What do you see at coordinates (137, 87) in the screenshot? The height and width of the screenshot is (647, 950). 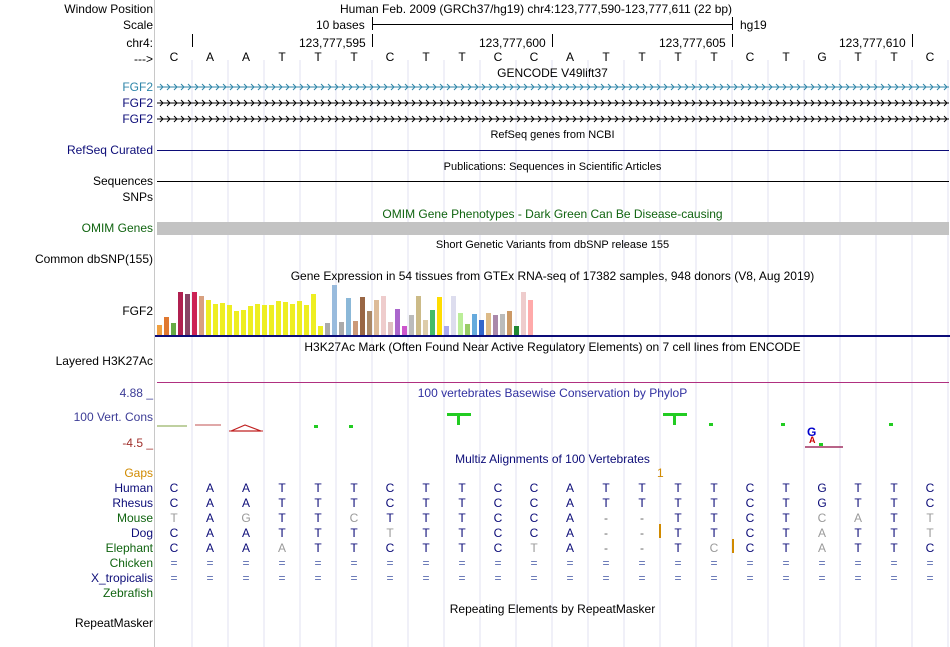 I see `track-label-fgf2-1: FGF2` at bounding box center [137, 87].